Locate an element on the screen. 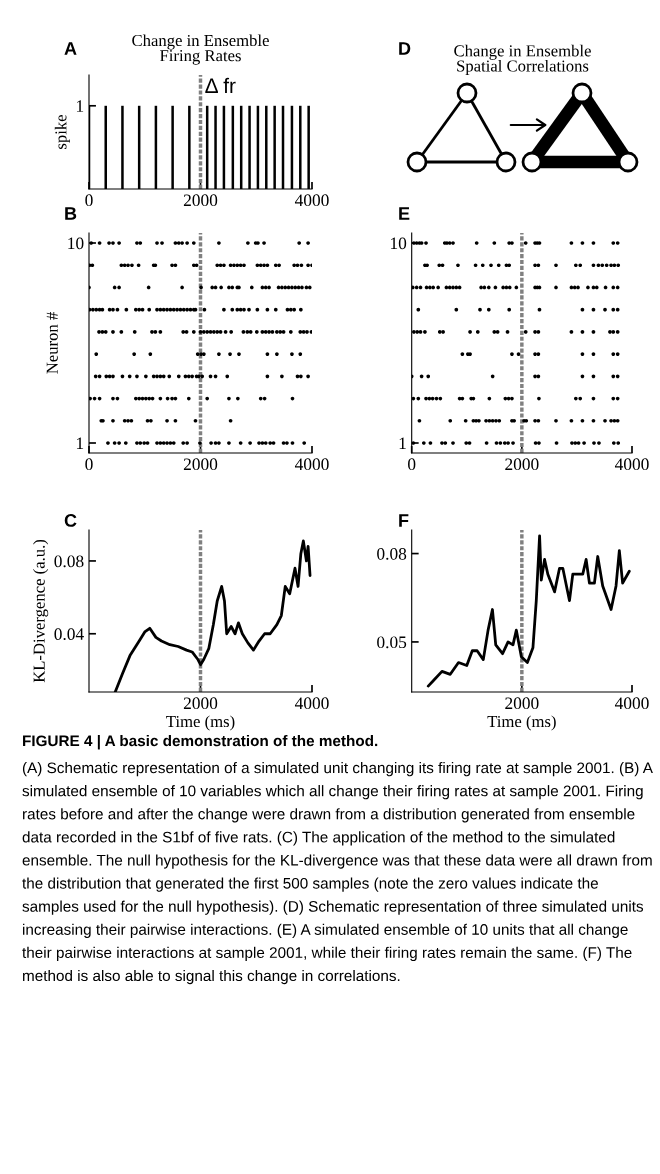 This screenshot has width=660, height=1174. y-axis-title: spike is located at coordinates (62, 131).